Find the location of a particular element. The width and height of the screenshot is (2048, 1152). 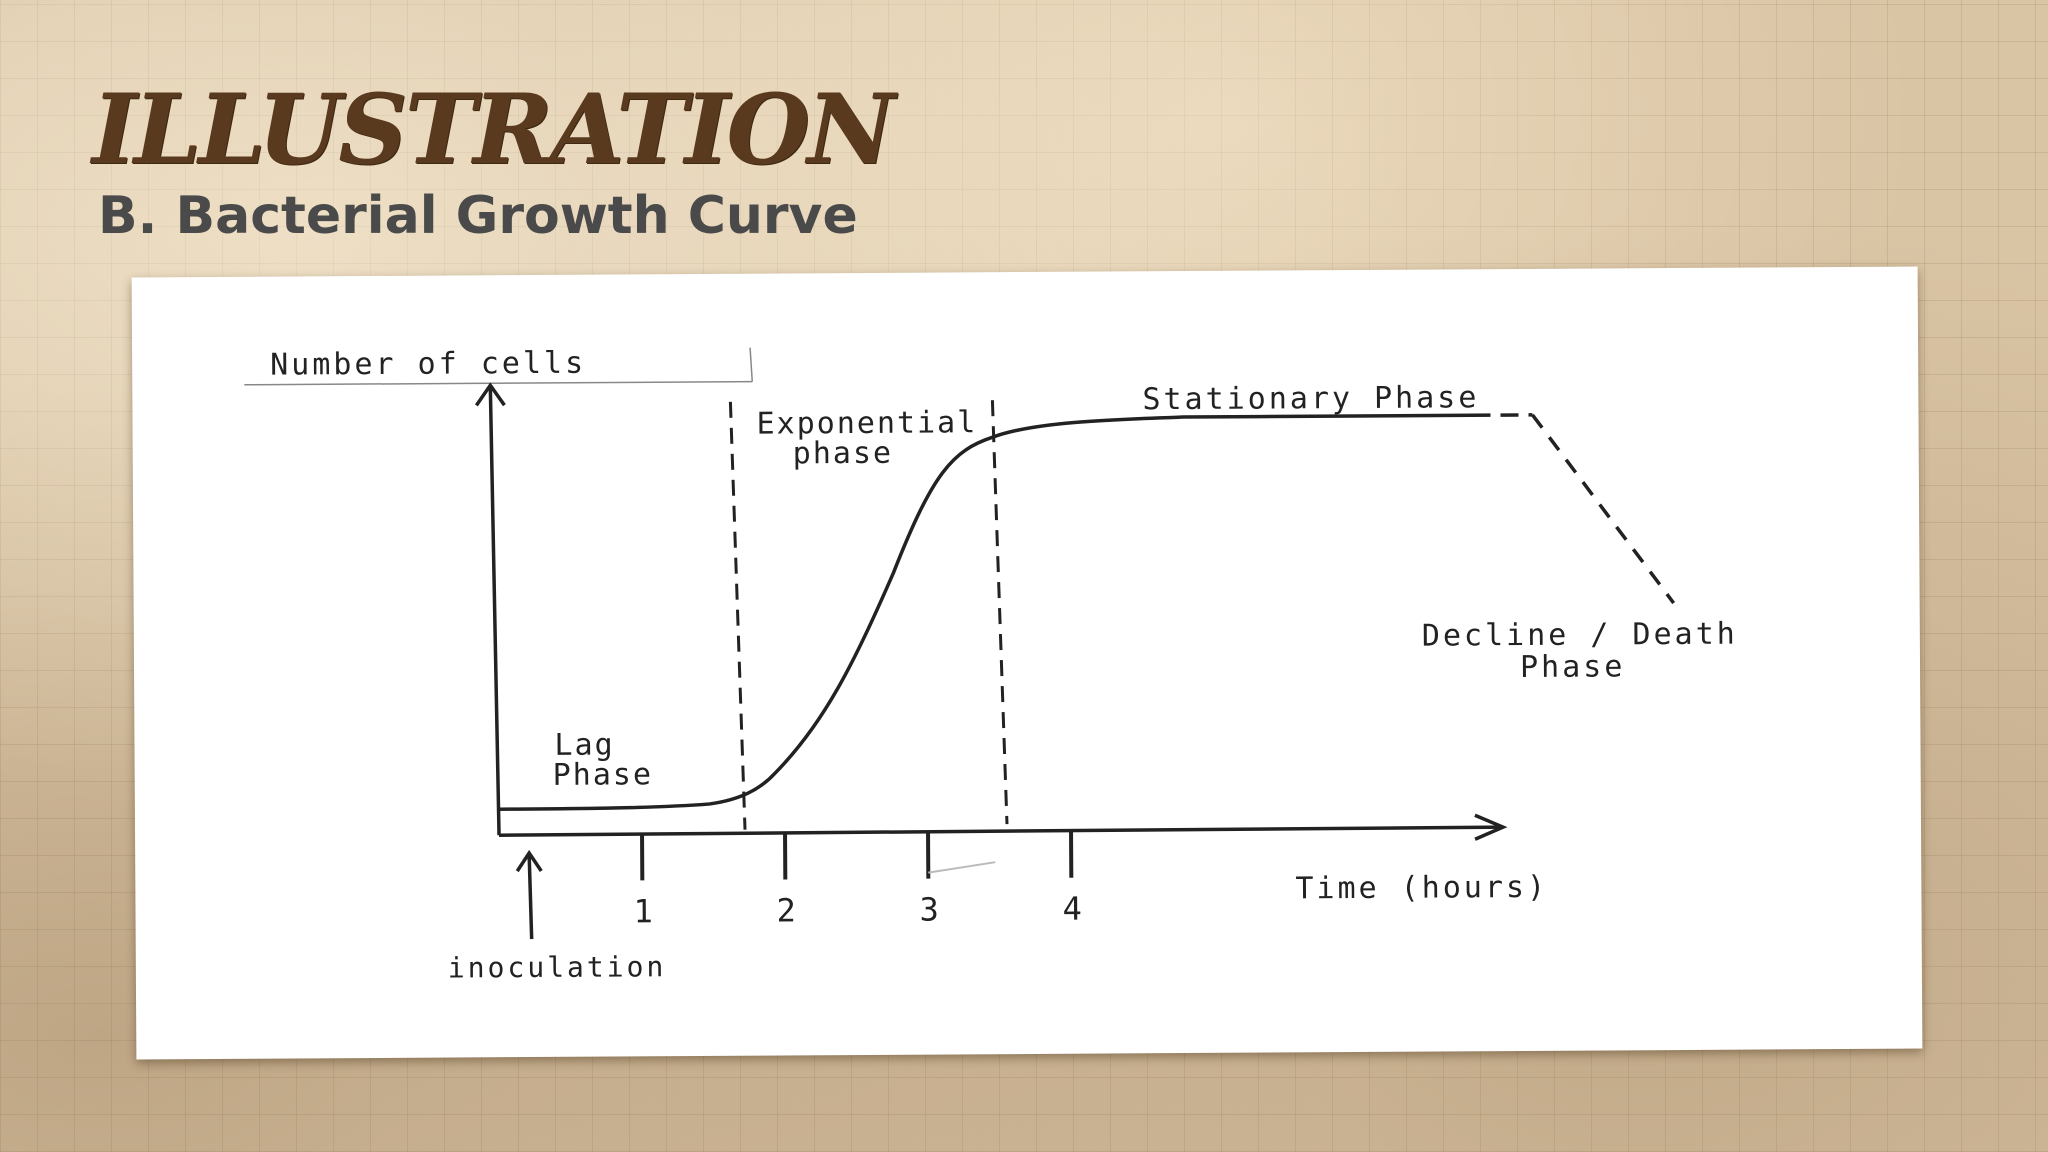

exponential-stationary-divider is located at coordinates (999, 612).